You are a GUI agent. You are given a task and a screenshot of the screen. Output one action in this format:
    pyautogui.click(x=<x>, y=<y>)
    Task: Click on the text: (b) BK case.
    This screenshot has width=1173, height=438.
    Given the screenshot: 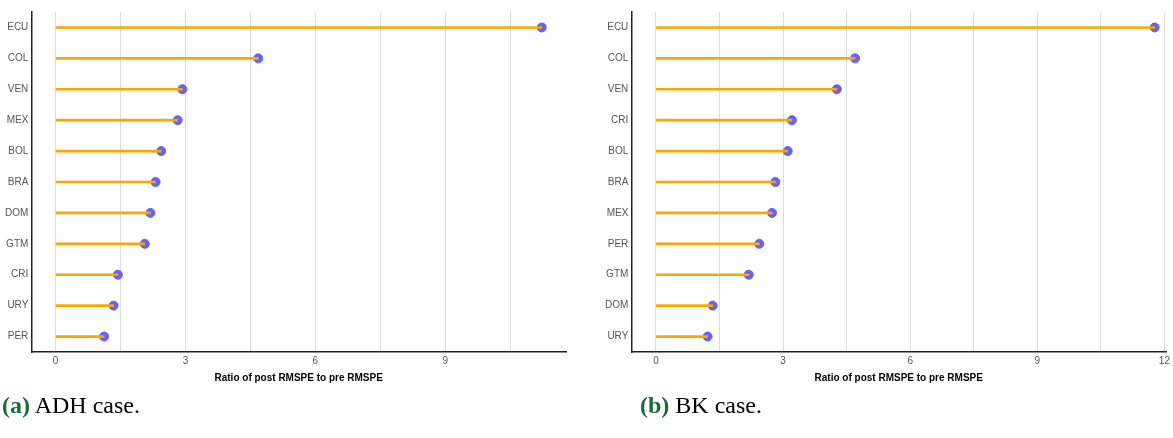 What is the action you would take?
    pyautogui.click(x=701, y=405)
    